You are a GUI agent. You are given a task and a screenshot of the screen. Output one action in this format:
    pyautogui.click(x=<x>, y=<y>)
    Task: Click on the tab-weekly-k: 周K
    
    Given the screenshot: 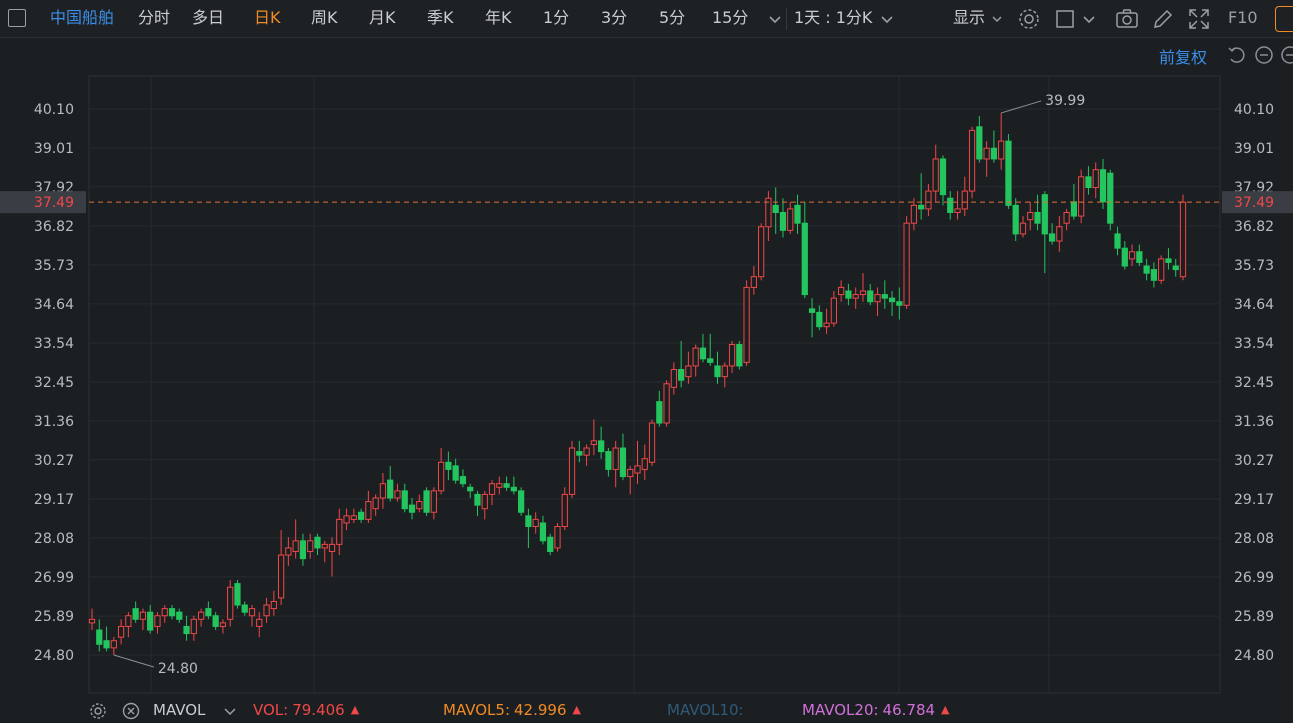 What is the action you would take?
    pyautogui.click(x=324, y=17)
    